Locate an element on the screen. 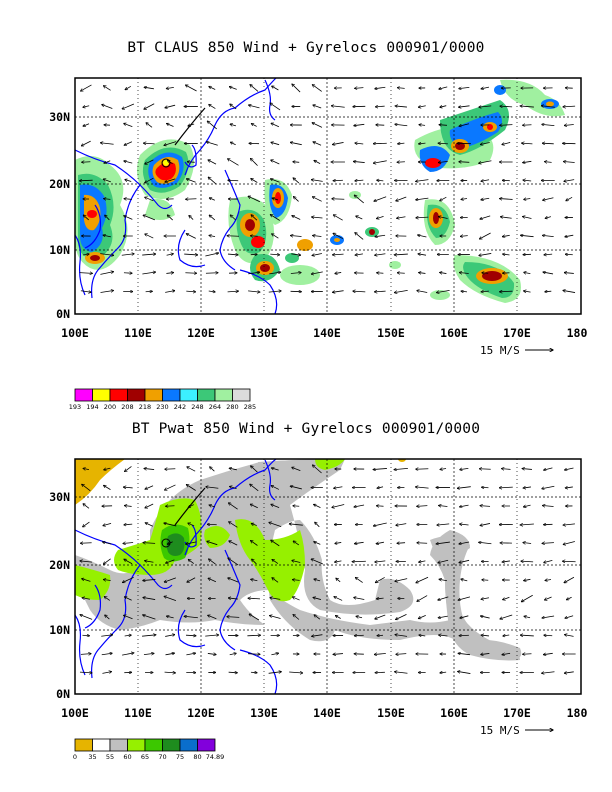  lon-label: 150E is located at coordinates (391, 713).